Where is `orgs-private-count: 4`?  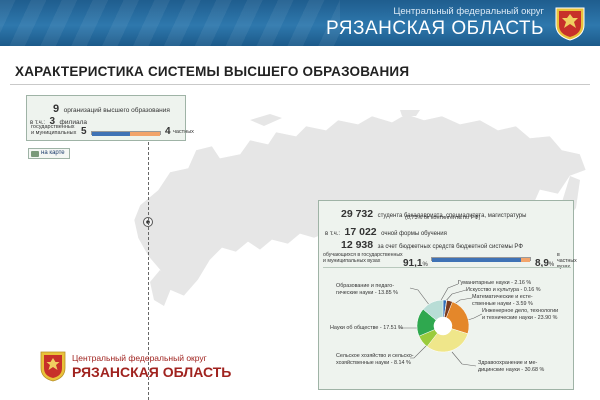 orgs-private-count: 4 is located at coordinates (168, 131).